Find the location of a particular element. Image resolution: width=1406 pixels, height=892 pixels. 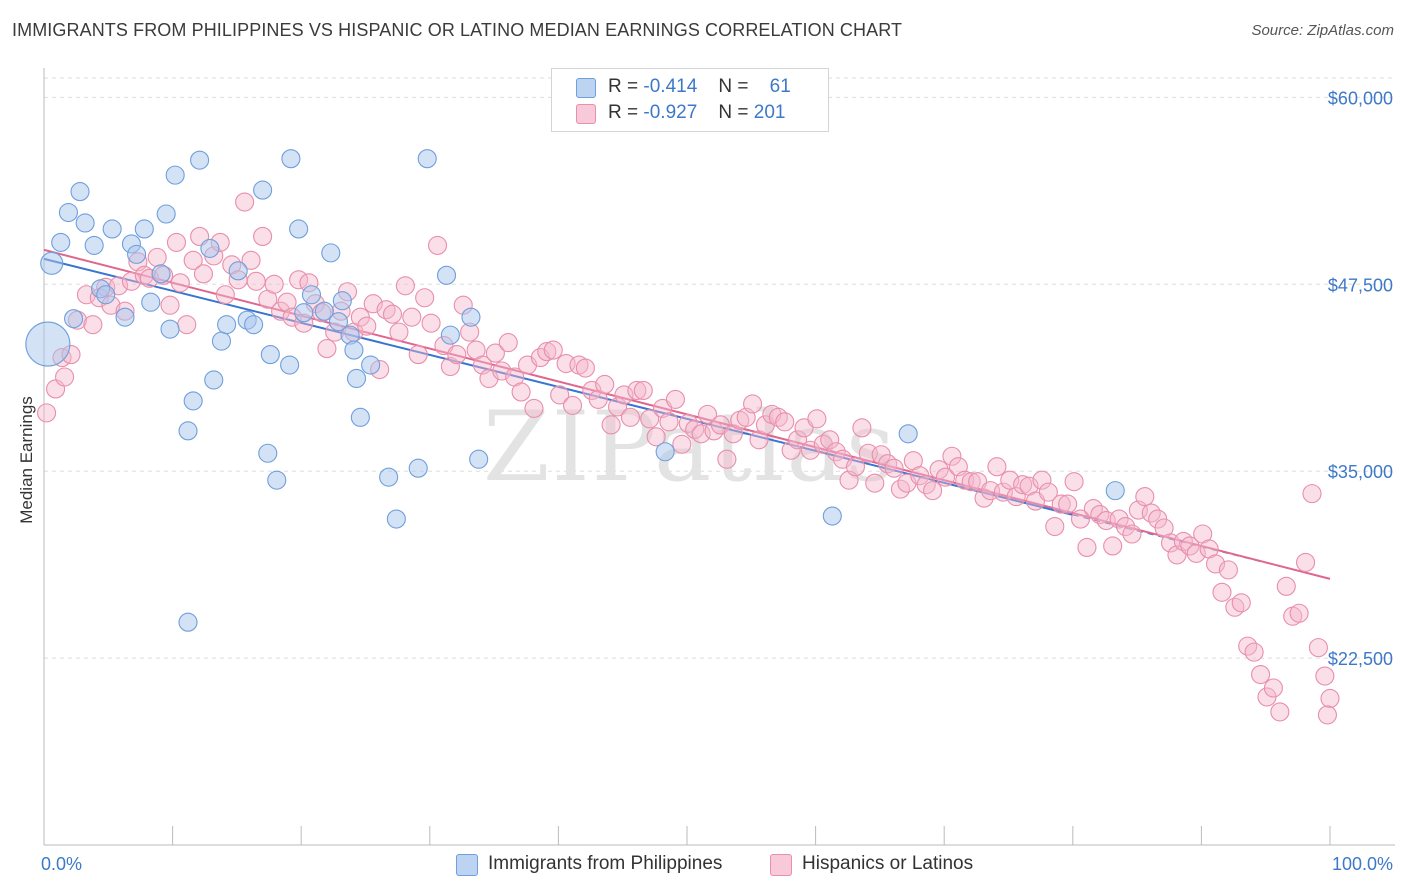

r-value: -0.414 is located at coordinates (670, 86).